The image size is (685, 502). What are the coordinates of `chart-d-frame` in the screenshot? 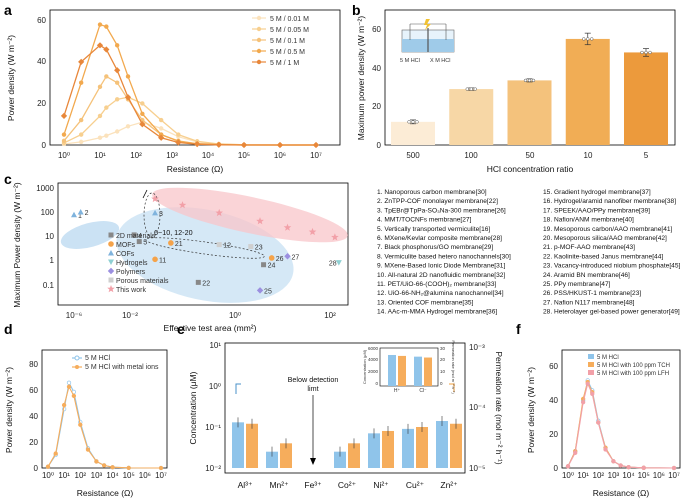 It's located at (104, 409).